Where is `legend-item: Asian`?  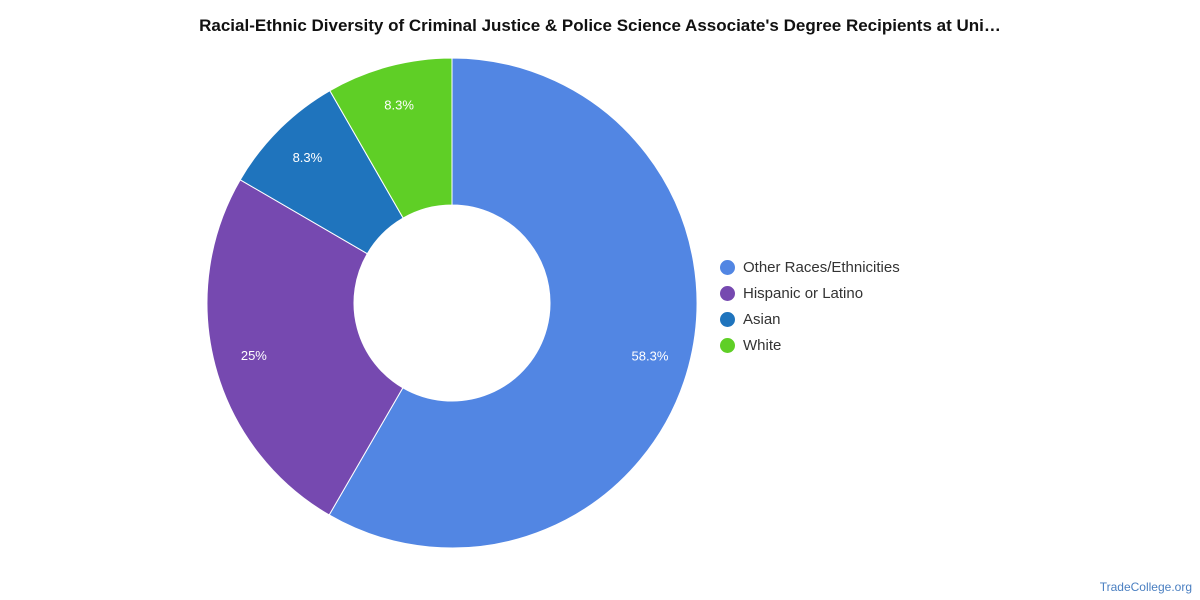
legend-item: Asian is located at coordinates (810, 319).